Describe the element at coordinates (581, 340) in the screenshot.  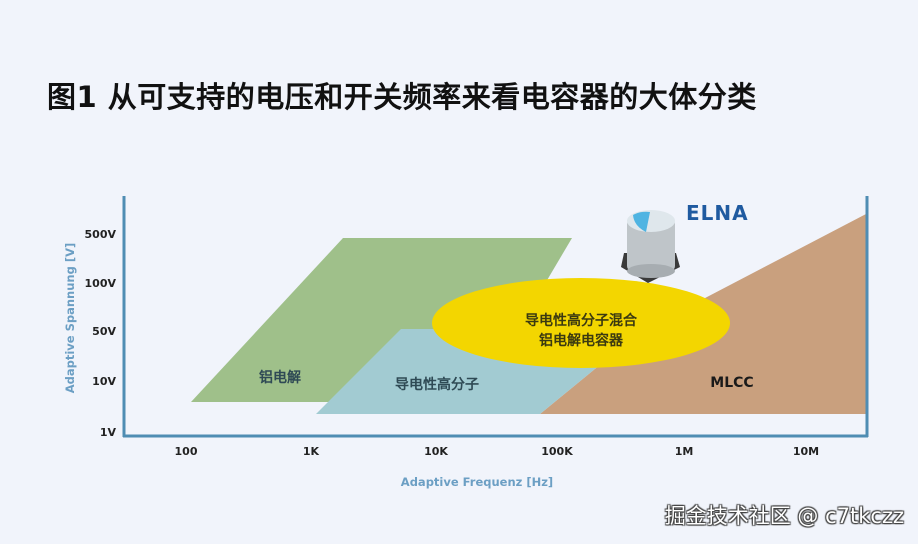
I see `hybrid-label-line2: 铝电解电容器` at that location.